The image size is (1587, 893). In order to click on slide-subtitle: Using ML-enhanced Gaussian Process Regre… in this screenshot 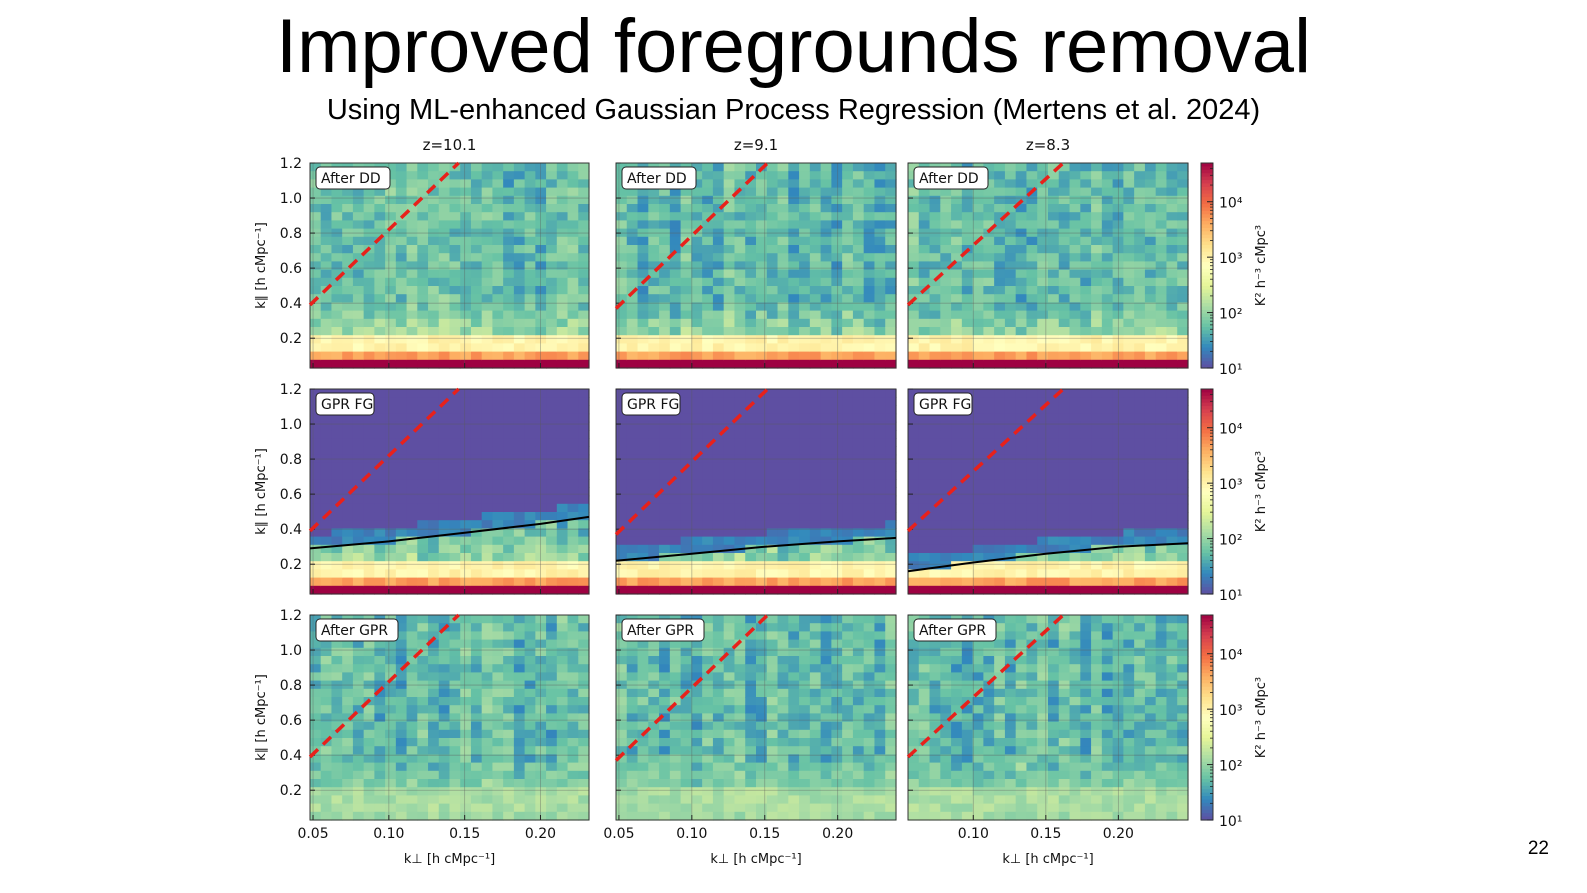, I will do `click(793, 110)`.